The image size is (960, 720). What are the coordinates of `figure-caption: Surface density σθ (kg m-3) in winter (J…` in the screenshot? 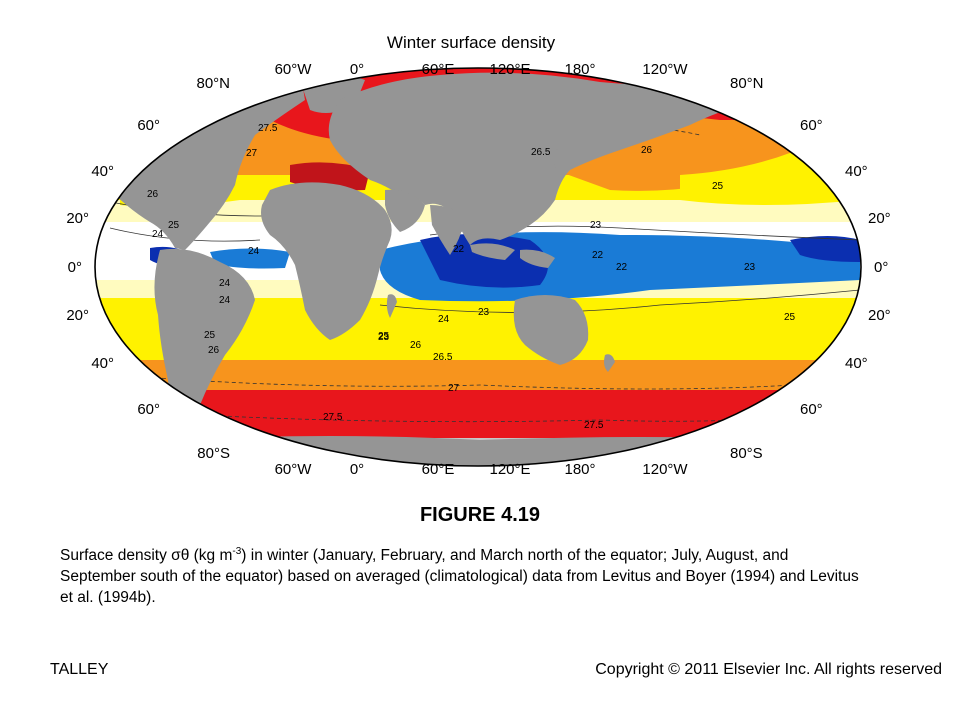 It's located at (460, 574).